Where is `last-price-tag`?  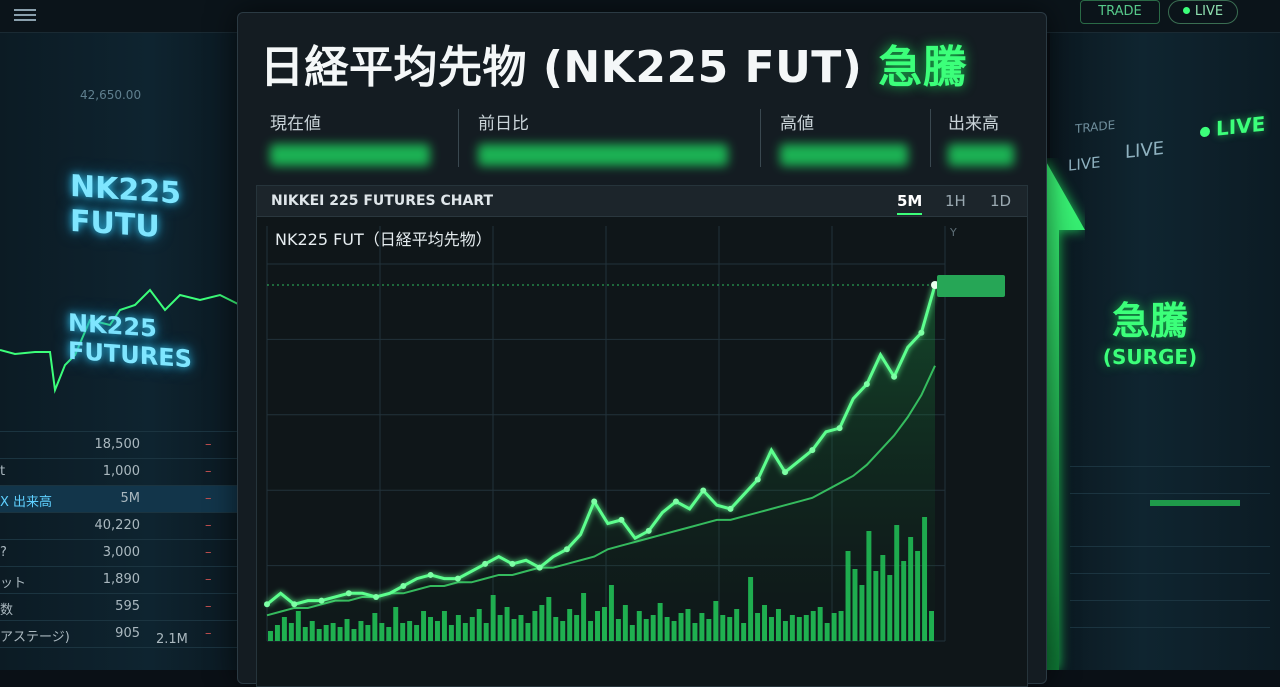 last-price-tag is located at coordinates (971, 286).